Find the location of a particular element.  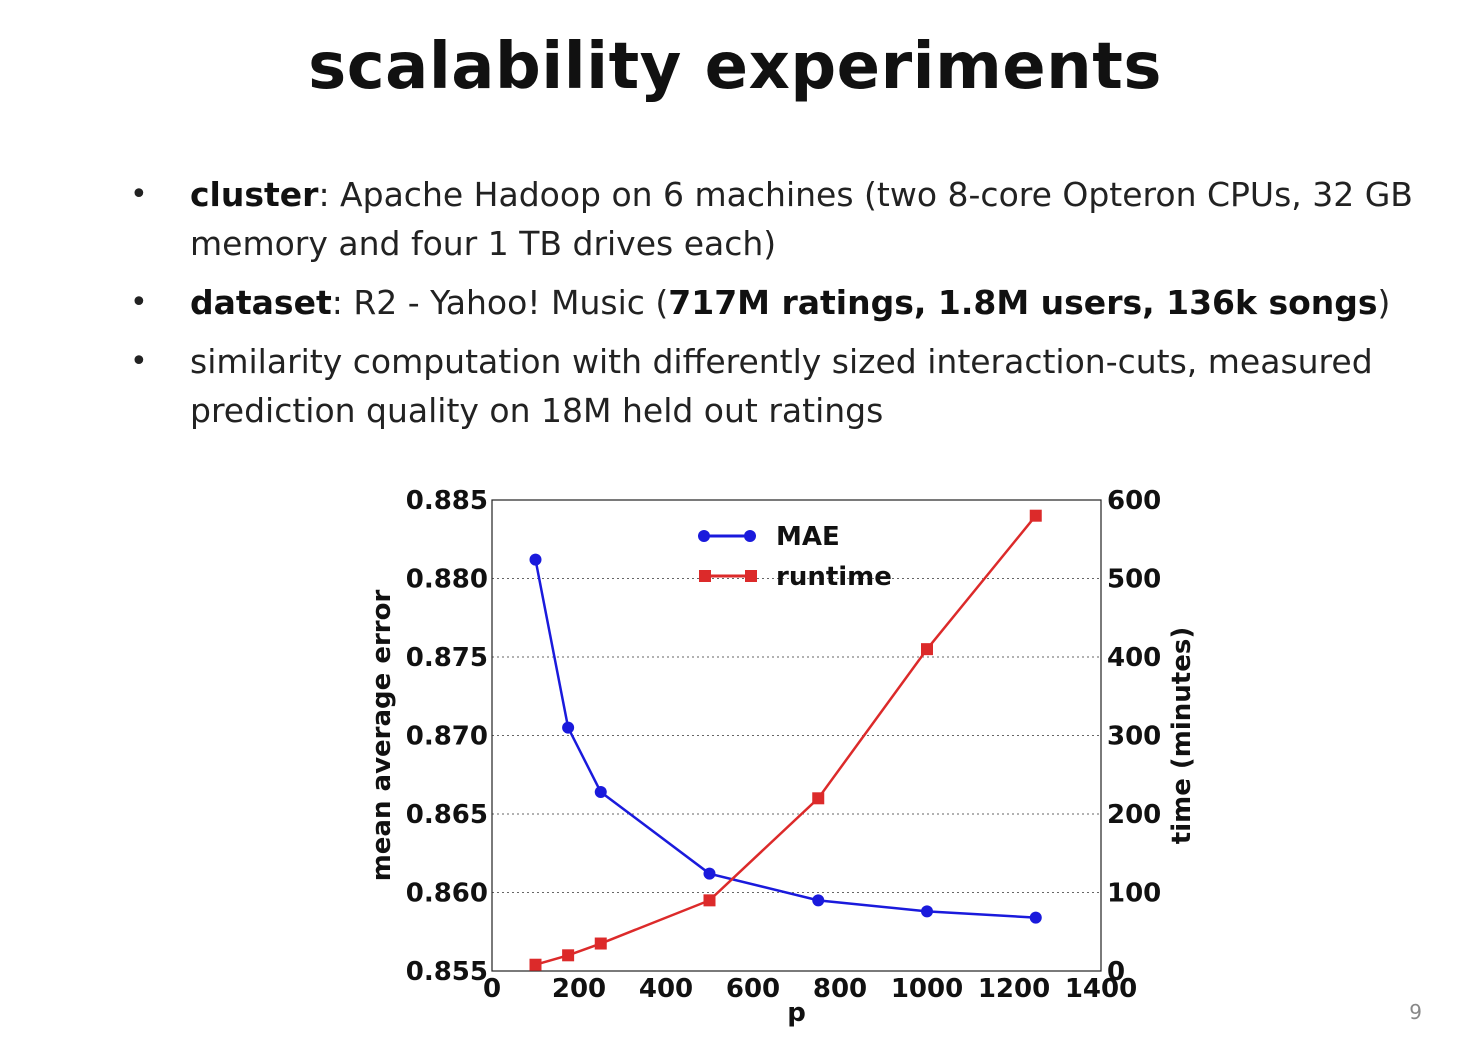

bullet-bold-text: 717M ratings, 1.8M users, 136k songs is located at coordinates (1023, 302).